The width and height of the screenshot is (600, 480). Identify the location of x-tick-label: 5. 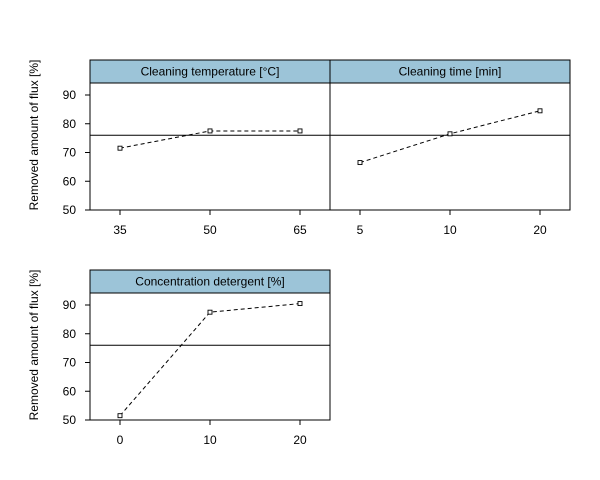
(360, 230).